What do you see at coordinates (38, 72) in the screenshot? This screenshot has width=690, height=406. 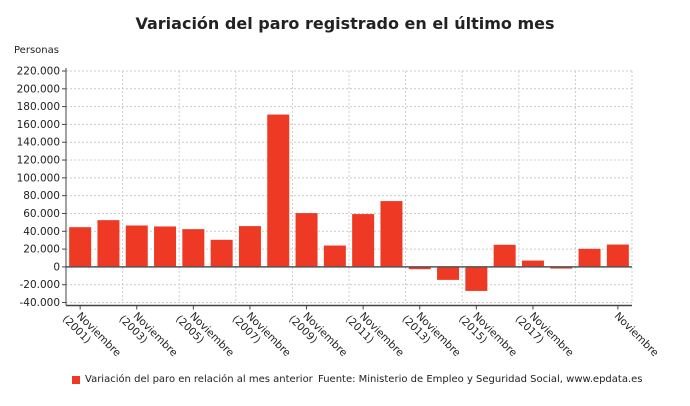 I see `y-tick-label: 220.000` at bounding box center [38, 72].